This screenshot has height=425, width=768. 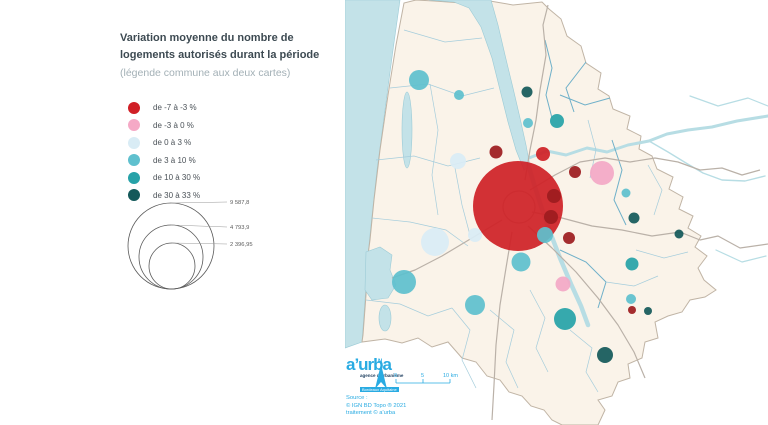 What do you see at coordinates (239, 203) in the screenshot?
I see `size-value-large: 9 587,8` at bounding box center [239, 203].